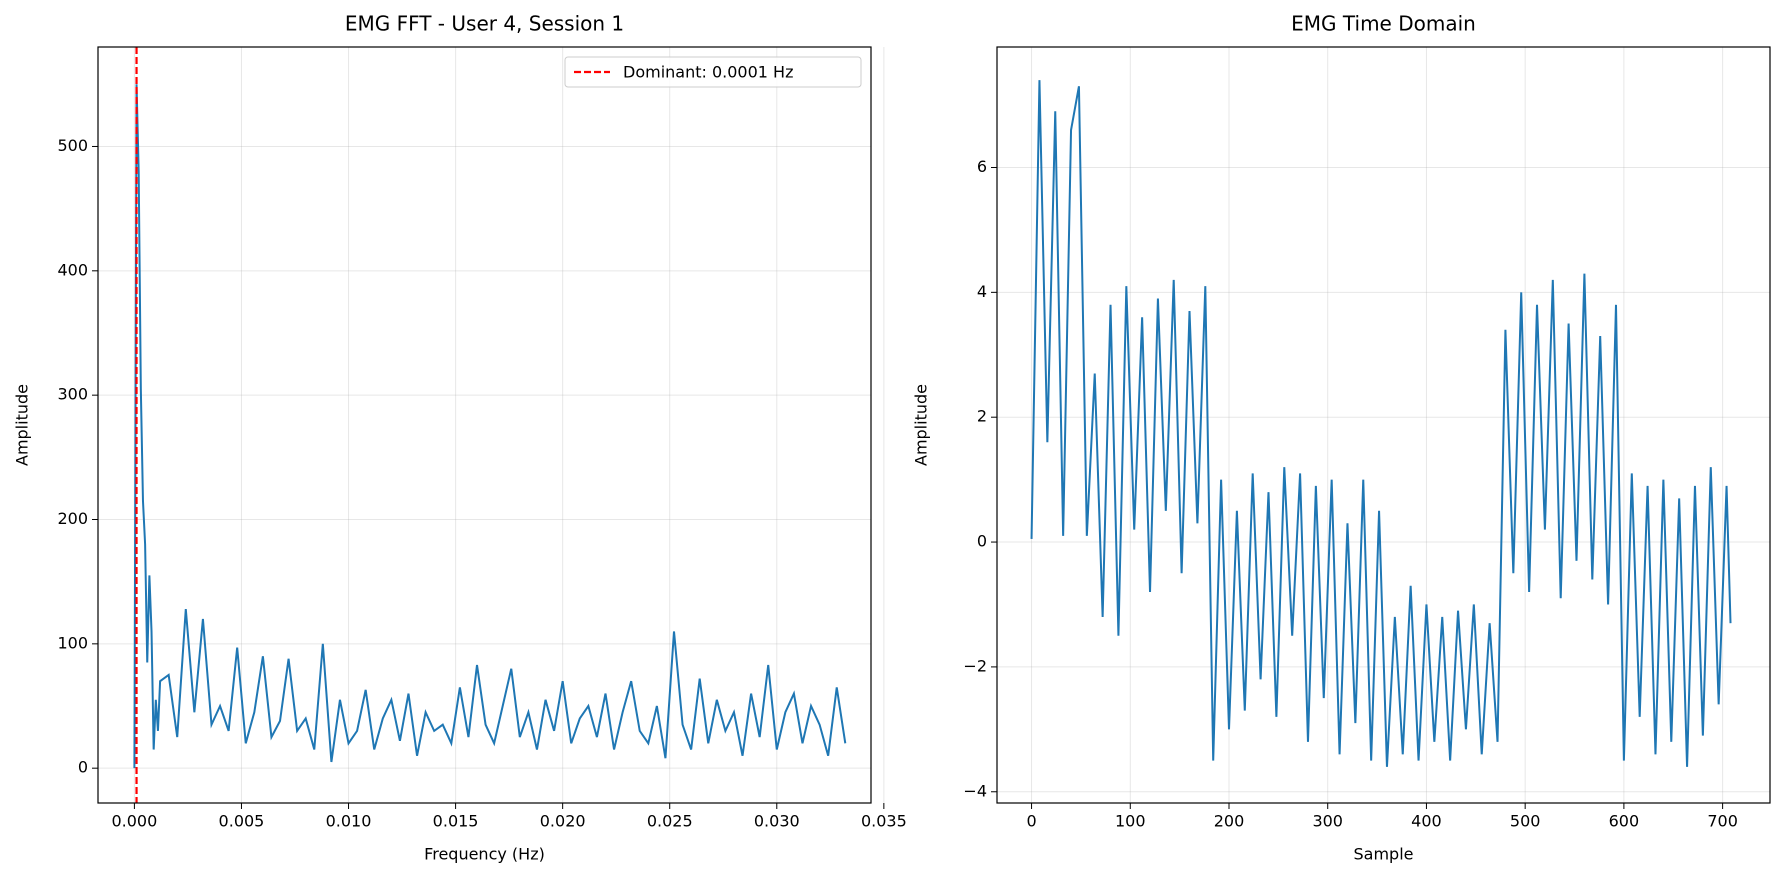 Image resolution: width=1784 pixels, height=881 pixels. Describe the element at coordinates (72, 642) in the screenshot. I see `y-tick-label: 100` at that location.